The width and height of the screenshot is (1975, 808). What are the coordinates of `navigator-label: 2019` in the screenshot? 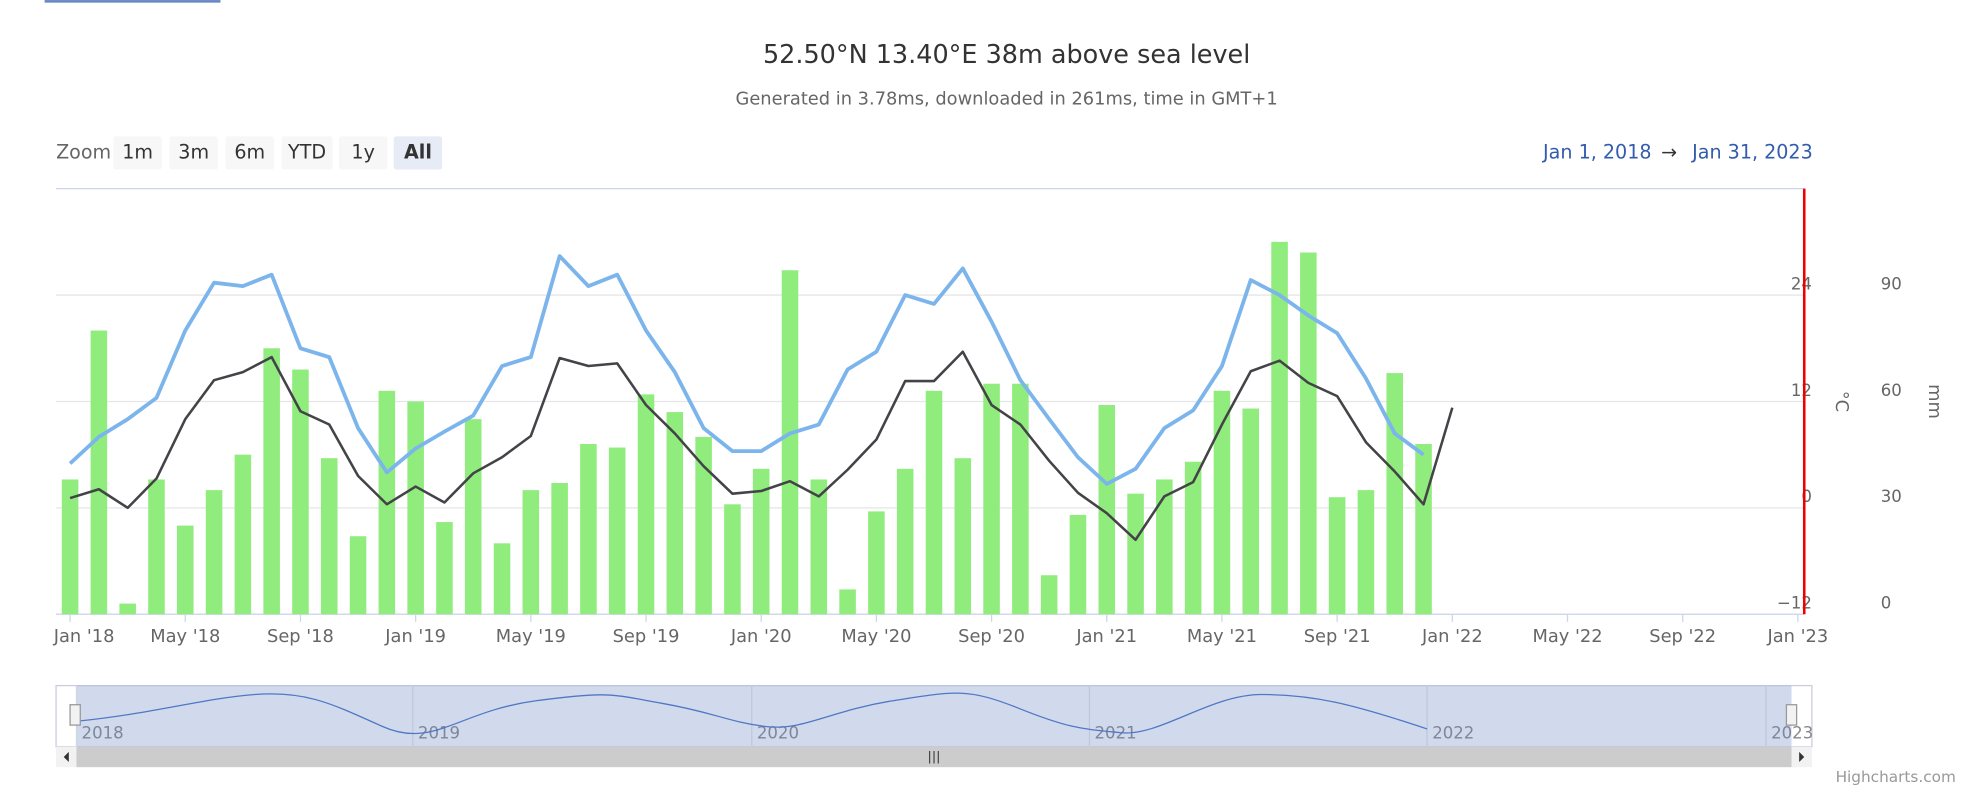 It's located at (439, 733).